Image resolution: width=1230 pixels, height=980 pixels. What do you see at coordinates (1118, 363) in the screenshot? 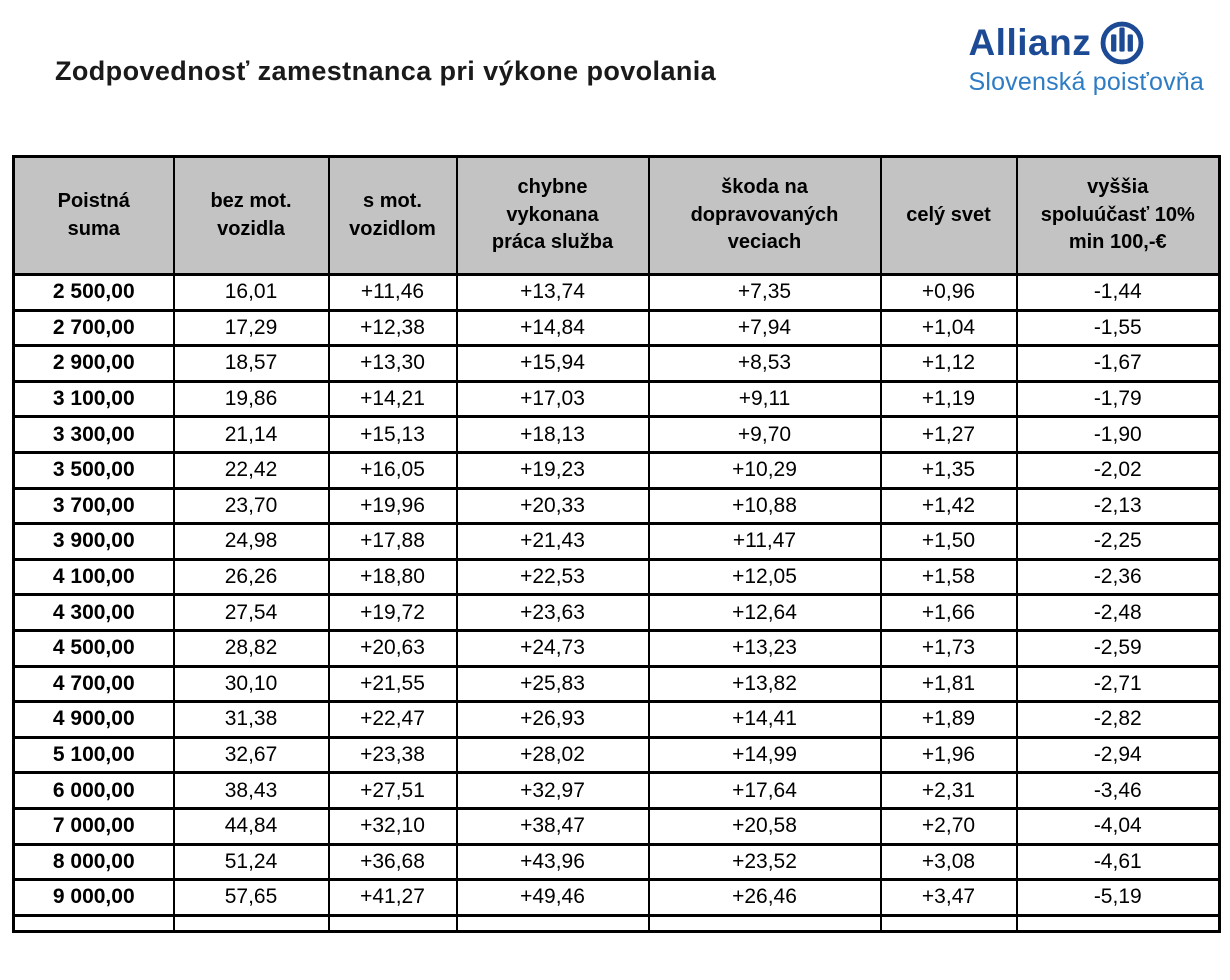
I see `table-cell: -1,67` at bounding box center [1118, 363].